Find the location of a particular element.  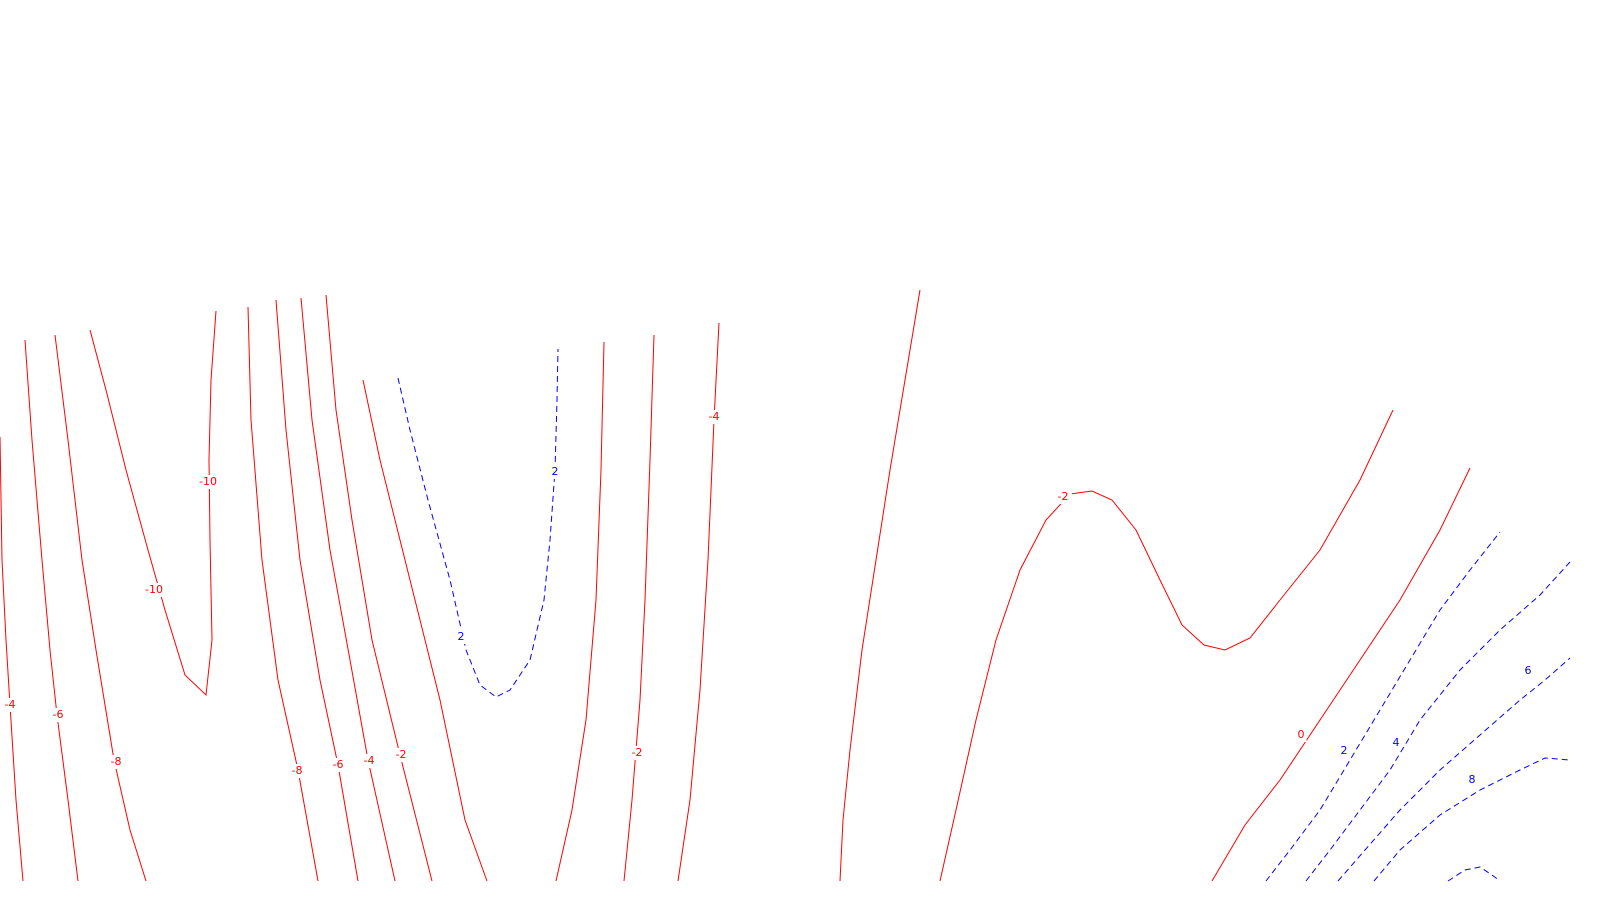

contour-label: 8 is located at coordinates (1472, 779).